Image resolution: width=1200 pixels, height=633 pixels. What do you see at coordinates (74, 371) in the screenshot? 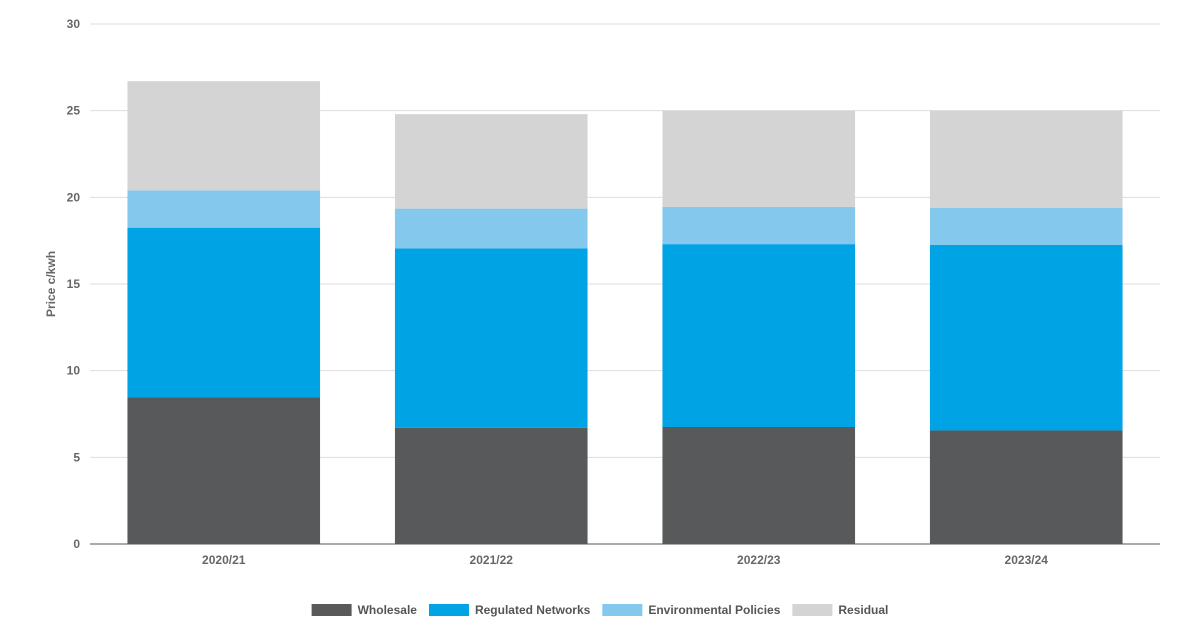
I see `y-tick-label: 10` at bounding box center [74, 371].